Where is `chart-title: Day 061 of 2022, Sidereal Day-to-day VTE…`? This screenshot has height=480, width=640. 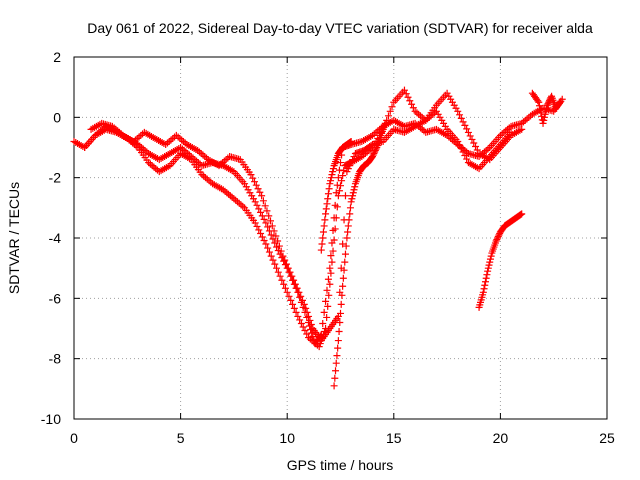
chart-title: Day 061 of 2022, Sidereal Day-to-day VTE… is located at coordinates (340, 28).